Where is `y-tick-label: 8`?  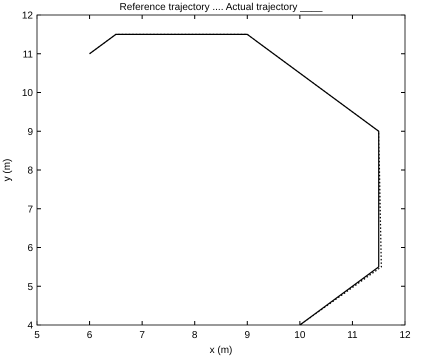 y-tick-label: 8 is located at coordinates (30, 171).